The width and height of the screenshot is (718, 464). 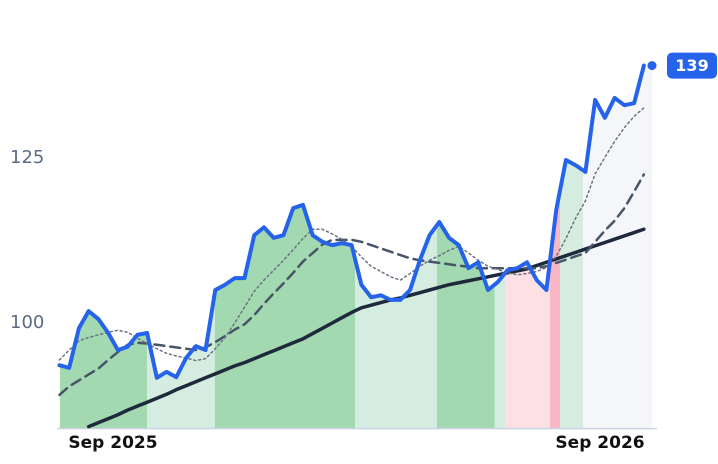 What do you see at coordinates (27, 157) in the screenshot?
I see `y-tick-label: 125` at bounding box center [27, 157].